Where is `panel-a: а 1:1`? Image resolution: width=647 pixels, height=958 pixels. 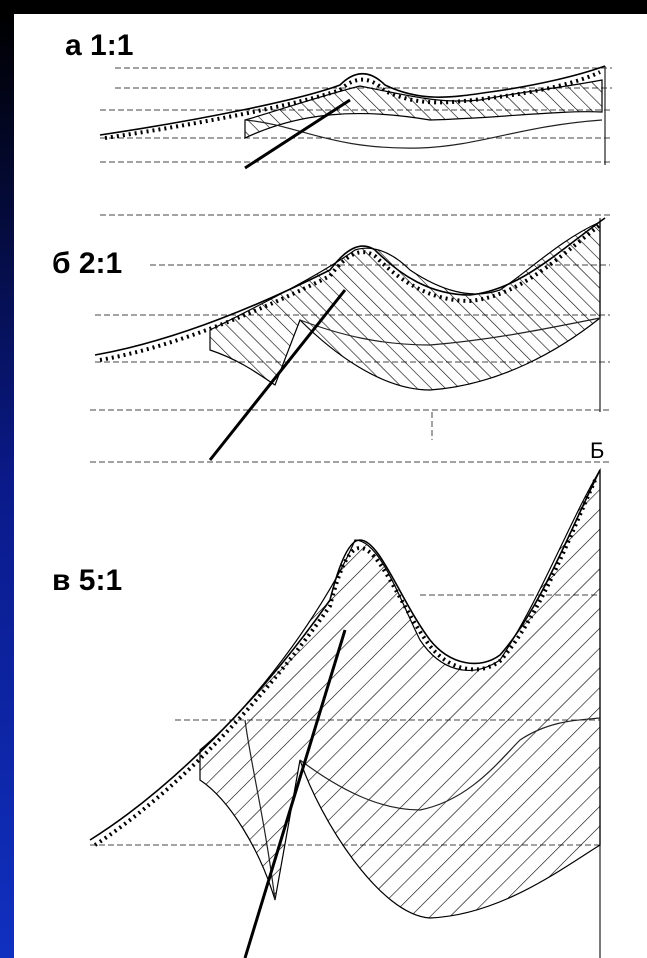 panel-a: а 1:1 is located at coordinates (338, 99).